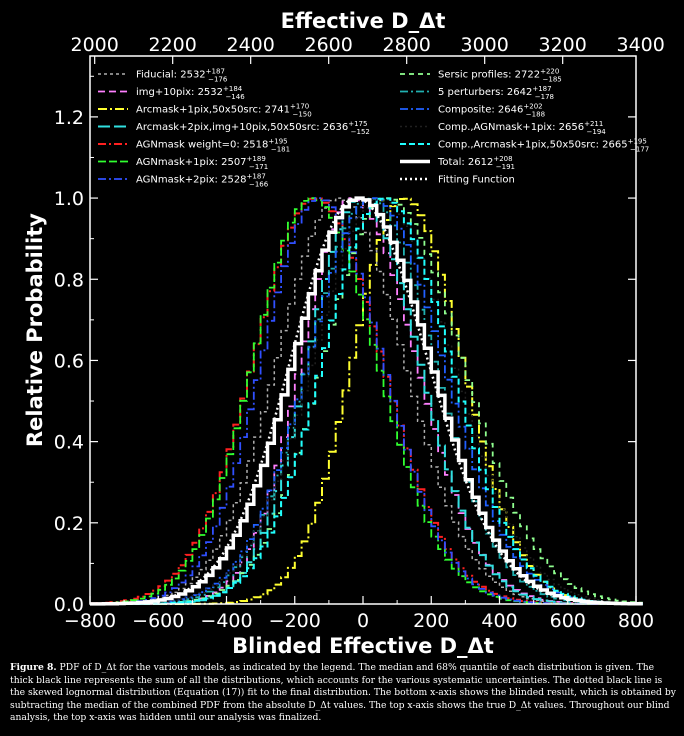 The height and width of the screenshot is (736, 684). I want to click on top-x-tick-label: 2600, so click(329, 45).